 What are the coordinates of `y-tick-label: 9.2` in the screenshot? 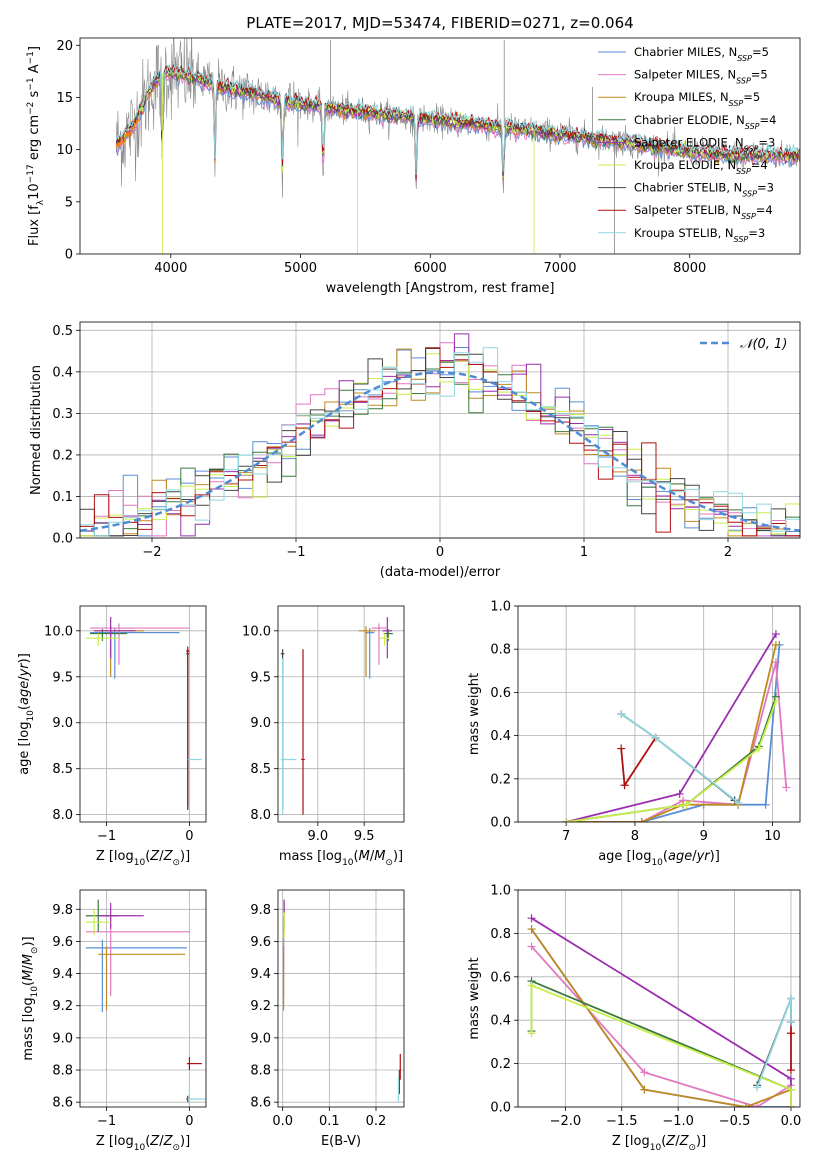 It's located at (62, 1006).